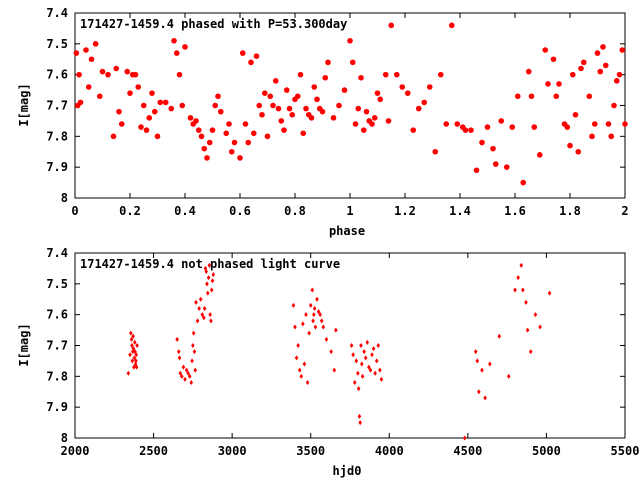  I want to click on unphased-x-tick-label: 2500, so click(153, 451).